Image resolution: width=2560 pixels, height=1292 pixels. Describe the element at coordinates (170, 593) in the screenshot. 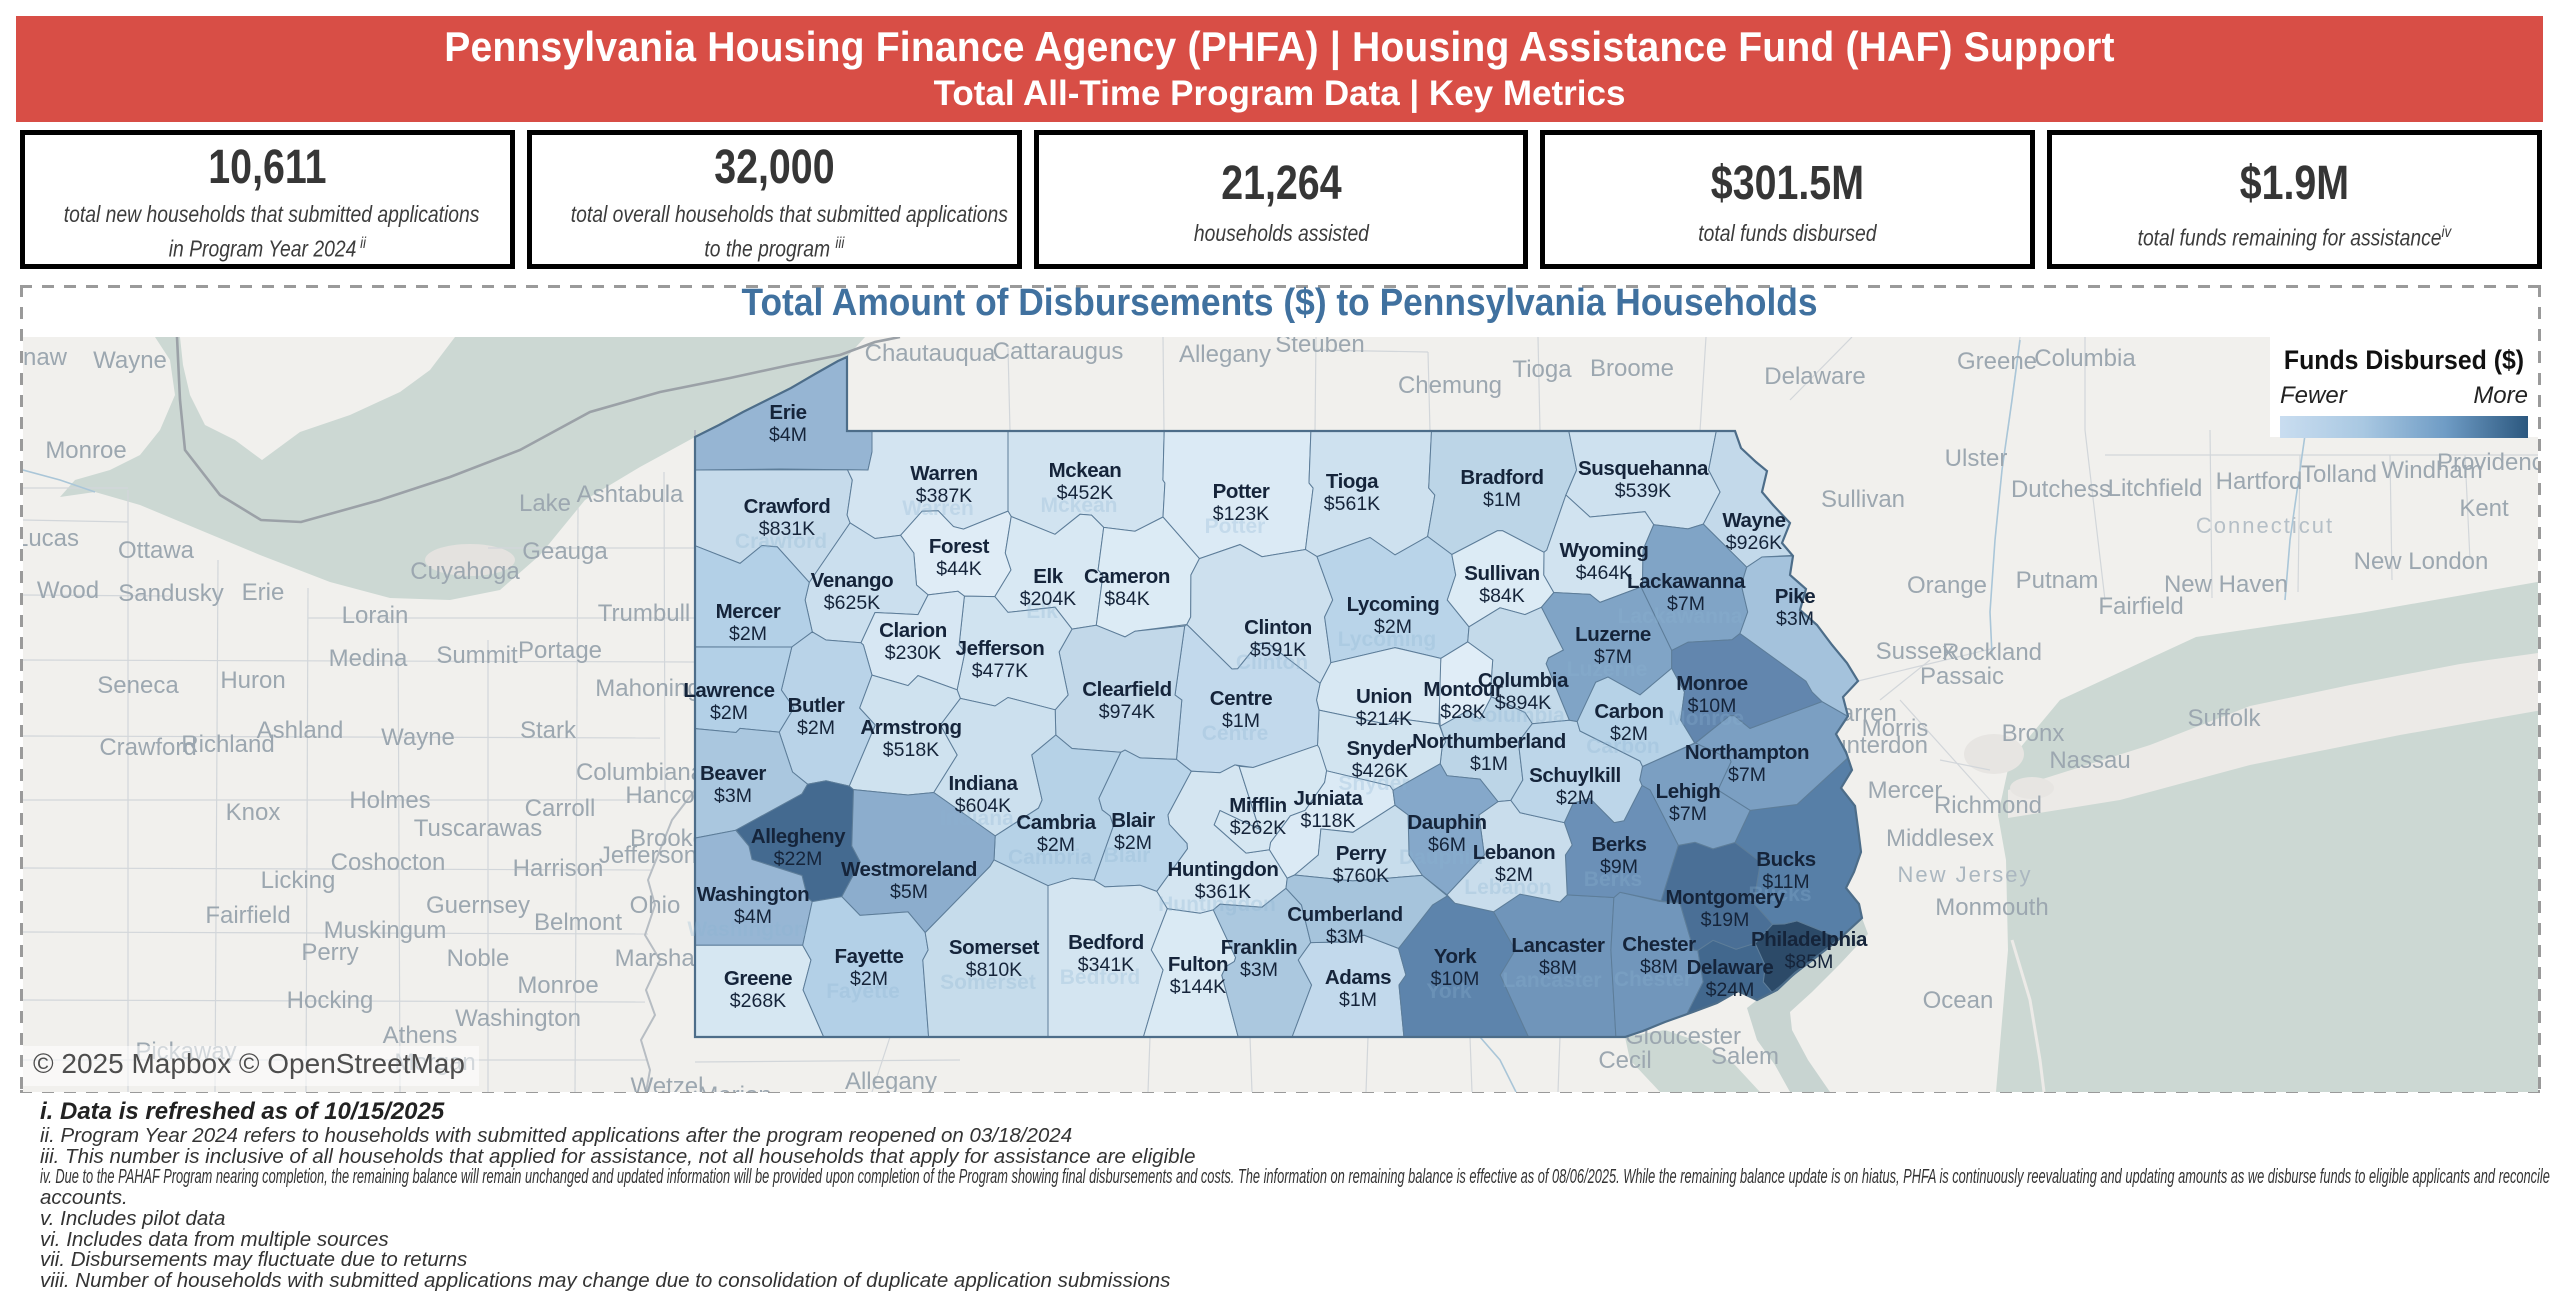

I see `svg-text: Sandusky` at that location.